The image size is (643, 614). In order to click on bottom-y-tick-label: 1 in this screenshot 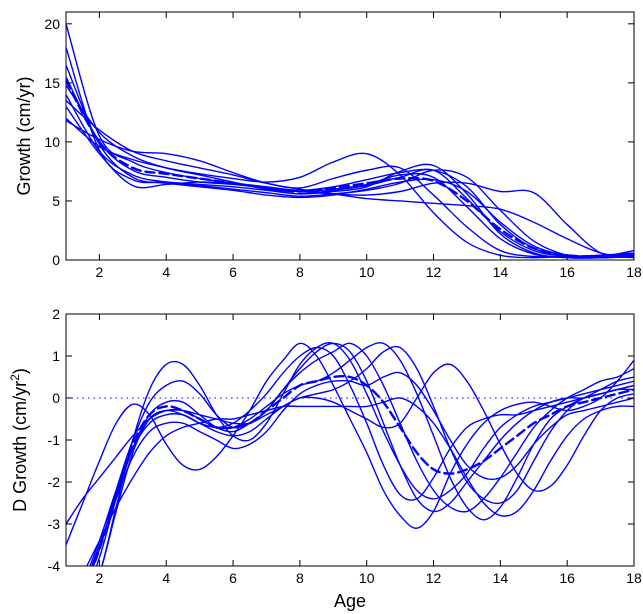, I will do `click(56, 356)`.